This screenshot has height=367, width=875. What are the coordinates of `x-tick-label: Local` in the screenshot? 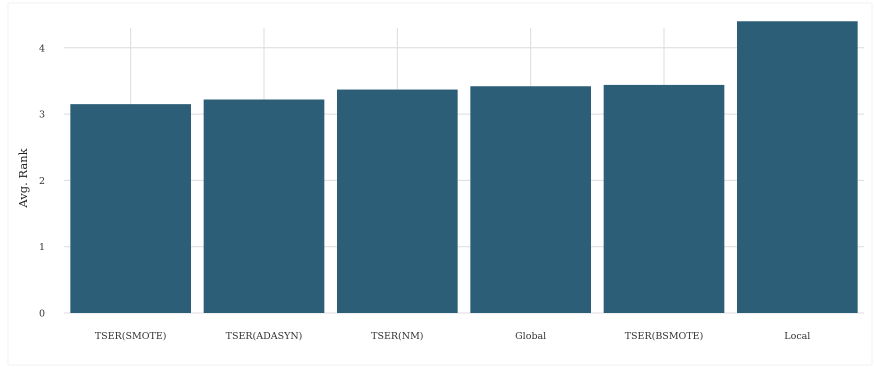 It's located at (797, 336).